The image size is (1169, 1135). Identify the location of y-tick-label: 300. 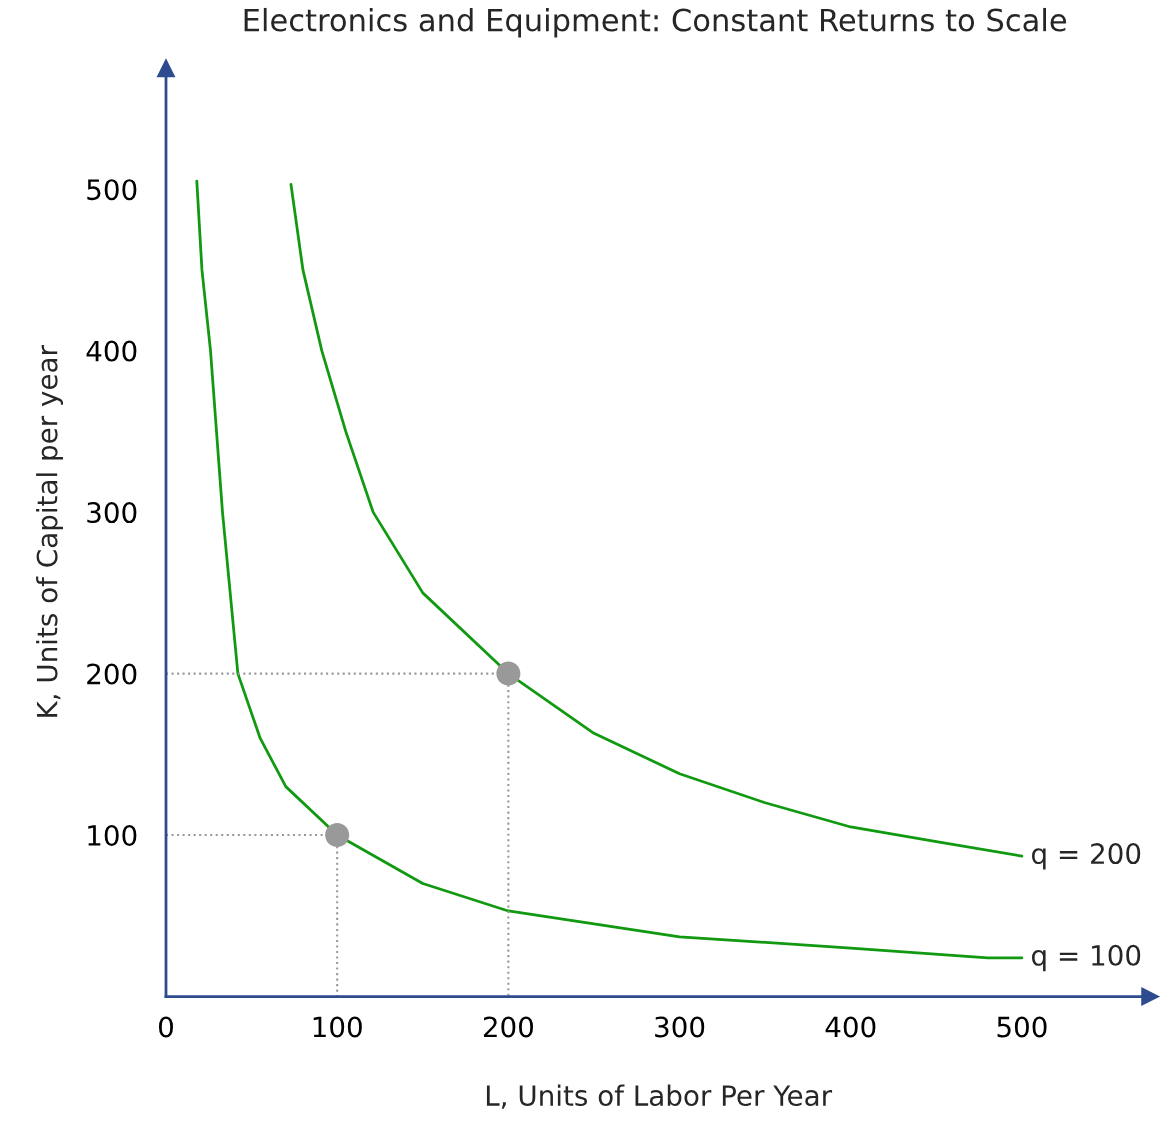
(112, 513).